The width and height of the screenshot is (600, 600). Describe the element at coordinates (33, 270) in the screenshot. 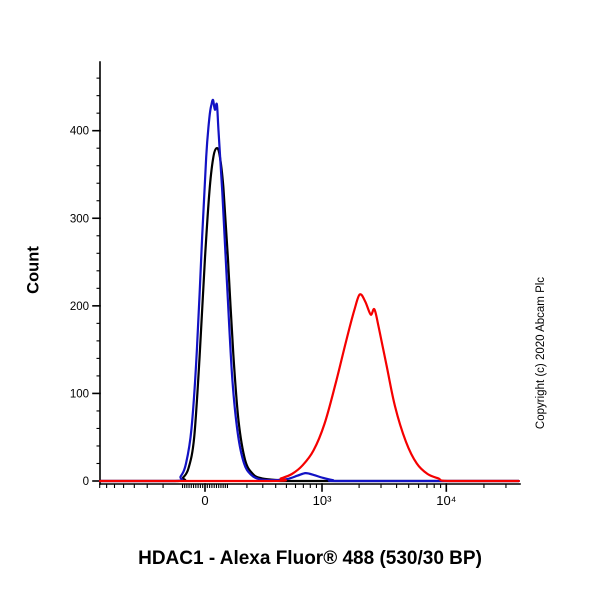

I see `y-axis-title: Count` at that location.